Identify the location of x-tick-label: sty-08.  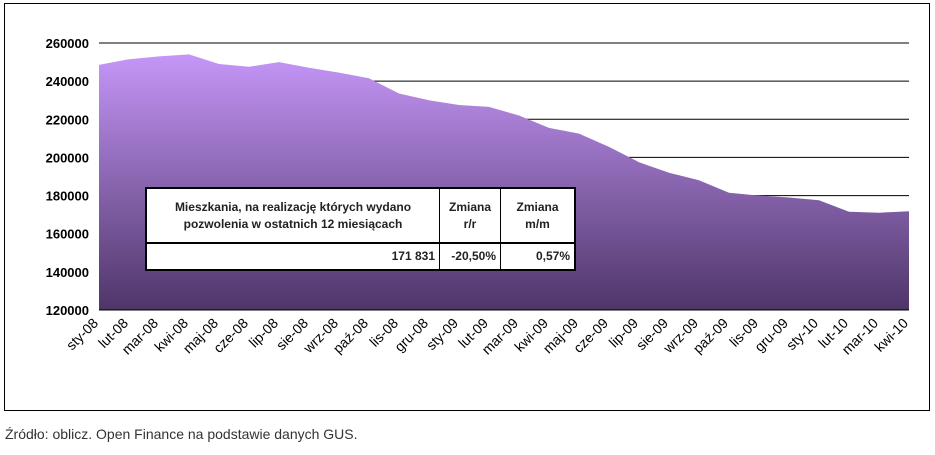
(82, 334).